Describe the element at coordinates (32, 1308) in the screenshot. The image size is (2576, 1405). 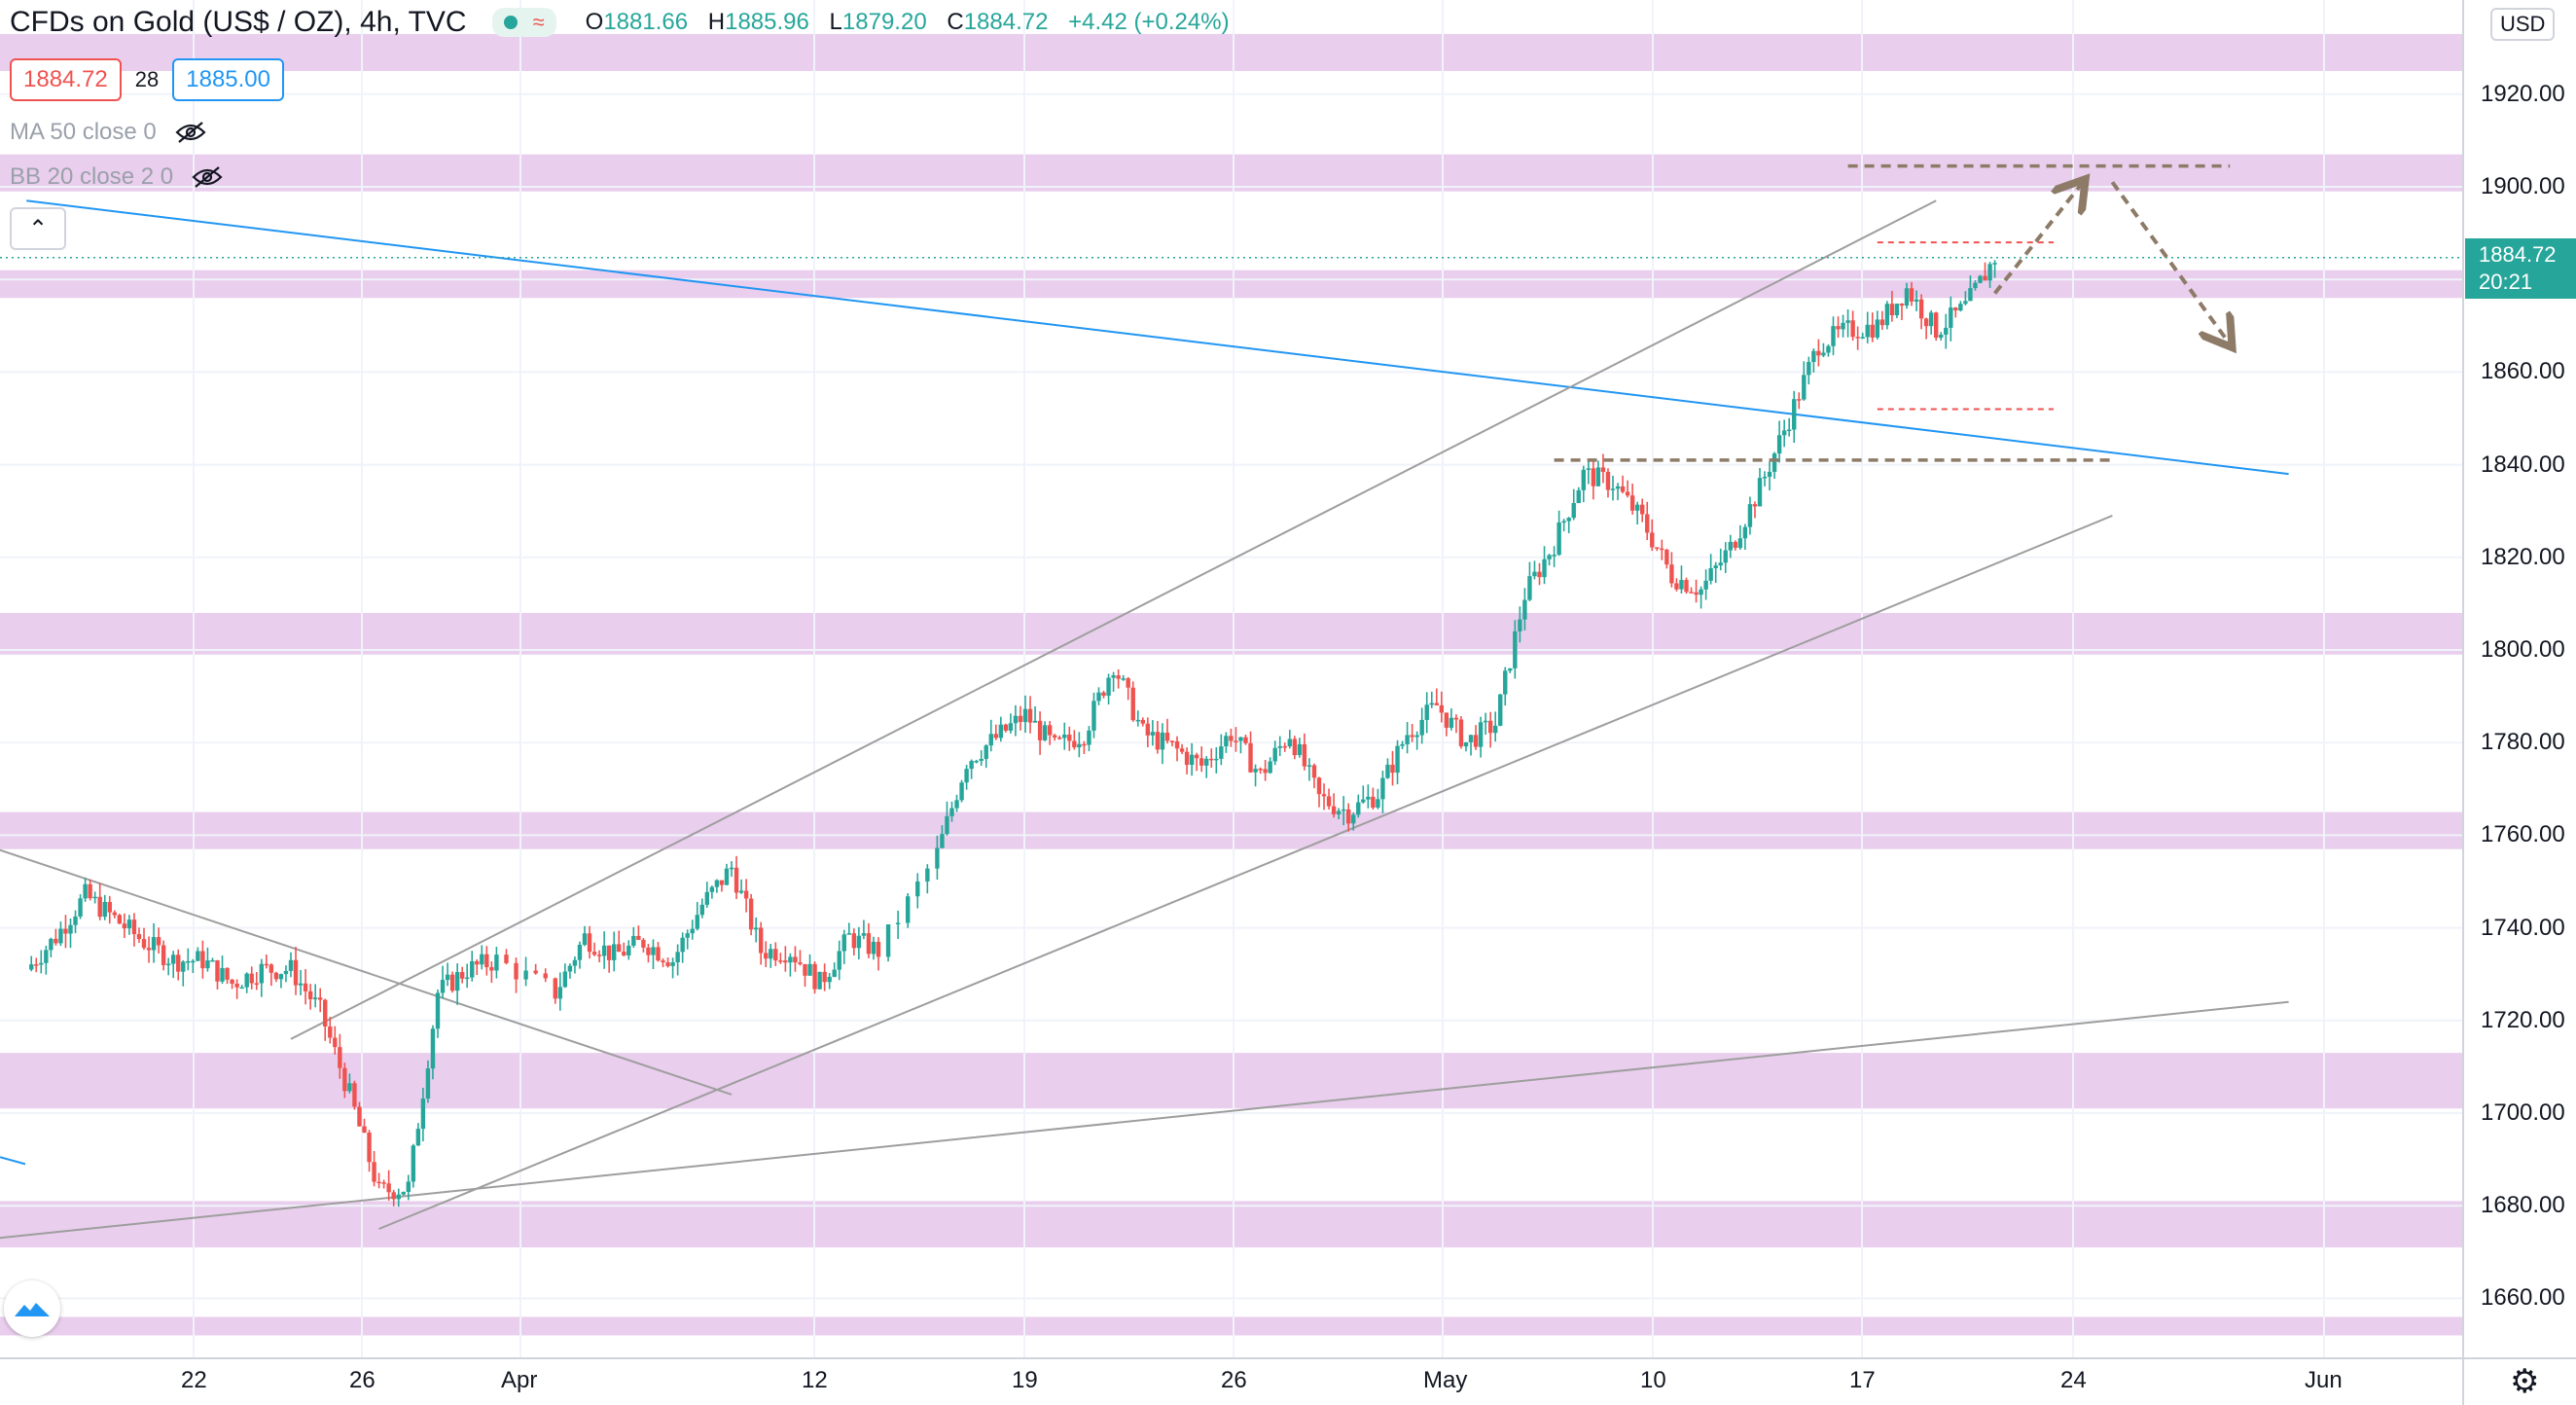
I see `tradingview-logo-icon` at that location.